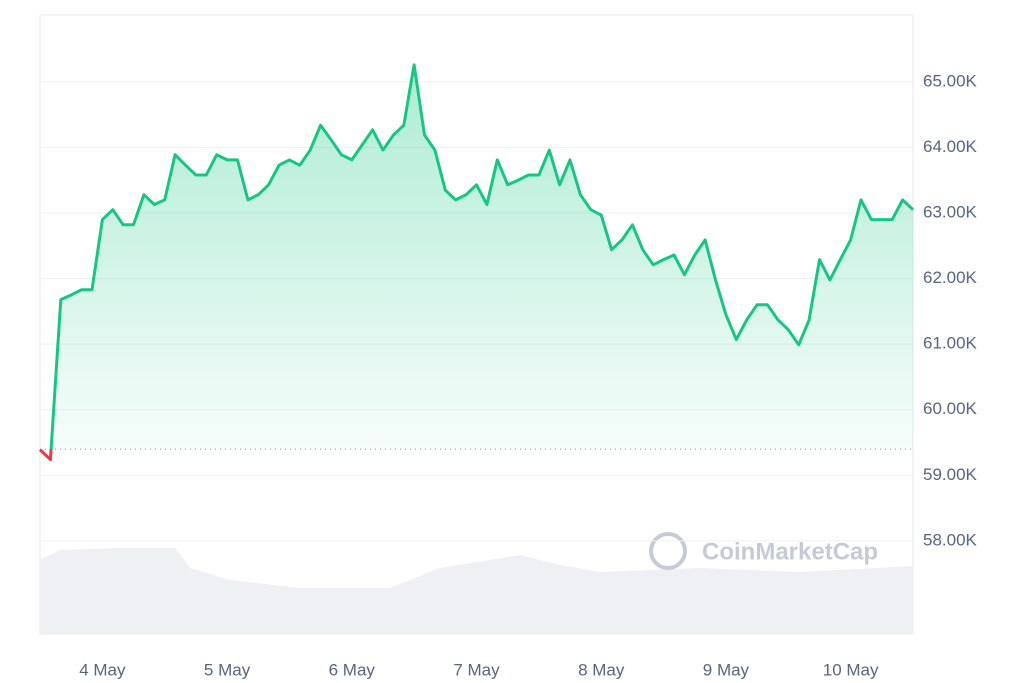 This screenshot has height=683, width=1024. What do you see at coordinates (668, 551) in the screenshot?
I see `watermark-logo` at bounding box center [668, 551].